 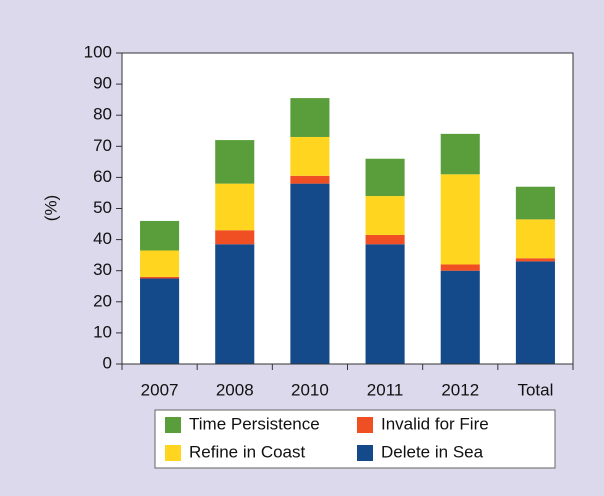 I want to click on y-tick-label: 80, so click(x=102, y=114).